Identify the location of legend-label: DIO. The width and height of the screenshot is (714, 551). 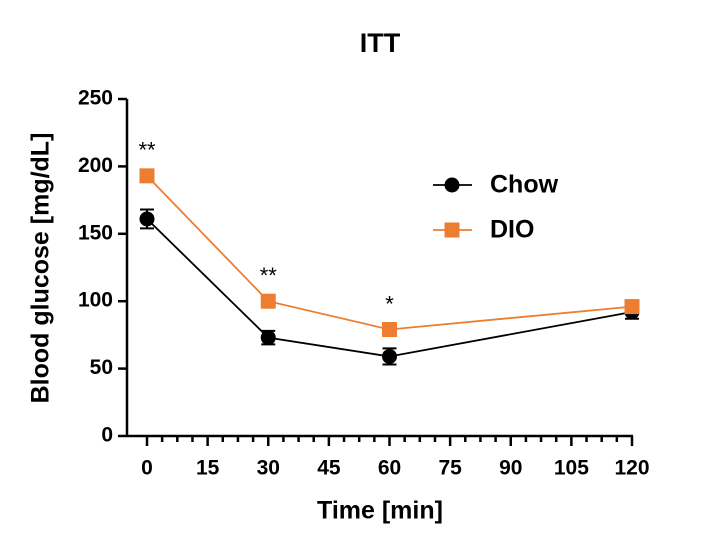
(512, 230).